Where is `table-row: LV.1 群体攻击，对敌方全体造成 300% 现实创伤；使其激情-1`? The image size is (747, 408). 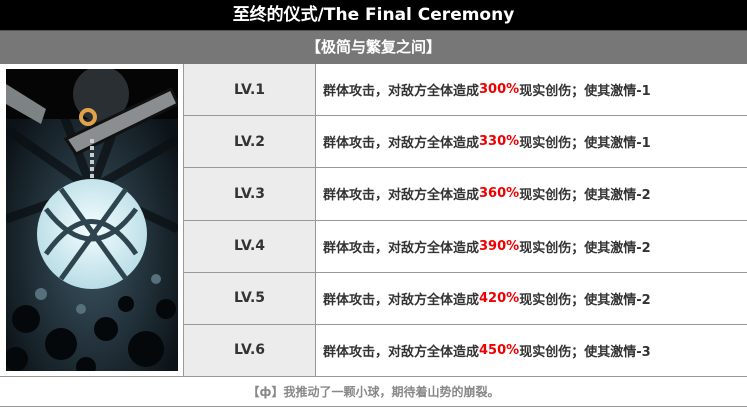
table-row: LV.1 群体攻击，对敌方全体造成 300% 现实创伤；使其激情-1 is located at coordinates (465, 90).